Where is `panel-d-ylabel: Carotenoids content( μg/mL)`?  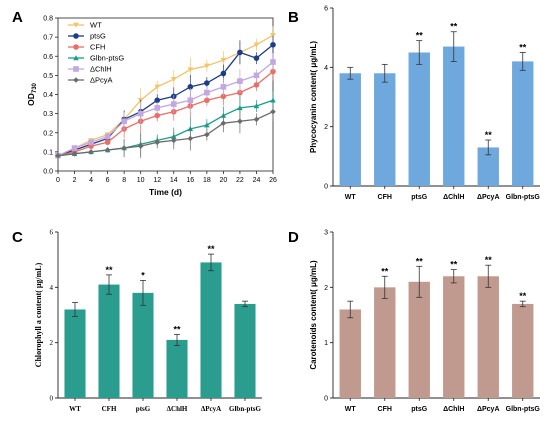 panel-d-ylabel: Carotenoids content( μg/mL) is located at coordinates (313, 315).